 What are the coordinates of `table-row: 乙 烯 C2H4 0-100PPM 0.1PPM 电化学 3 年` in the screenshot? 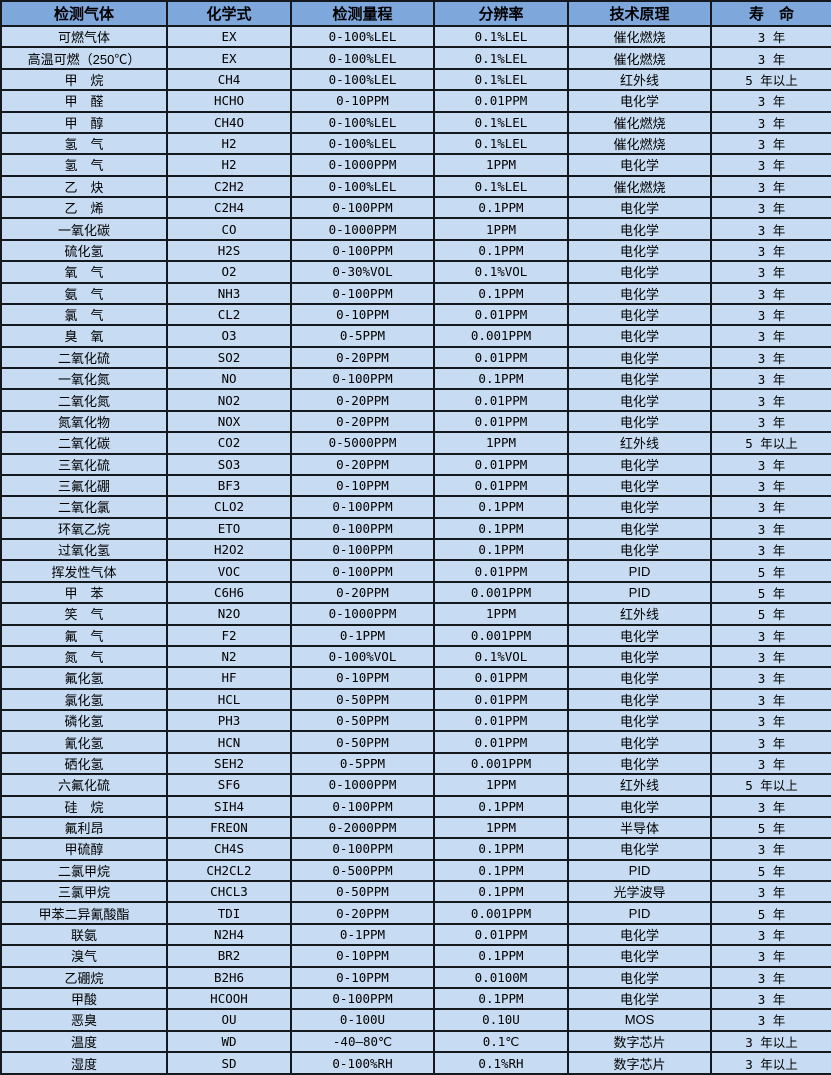 It's located at (415, 207).